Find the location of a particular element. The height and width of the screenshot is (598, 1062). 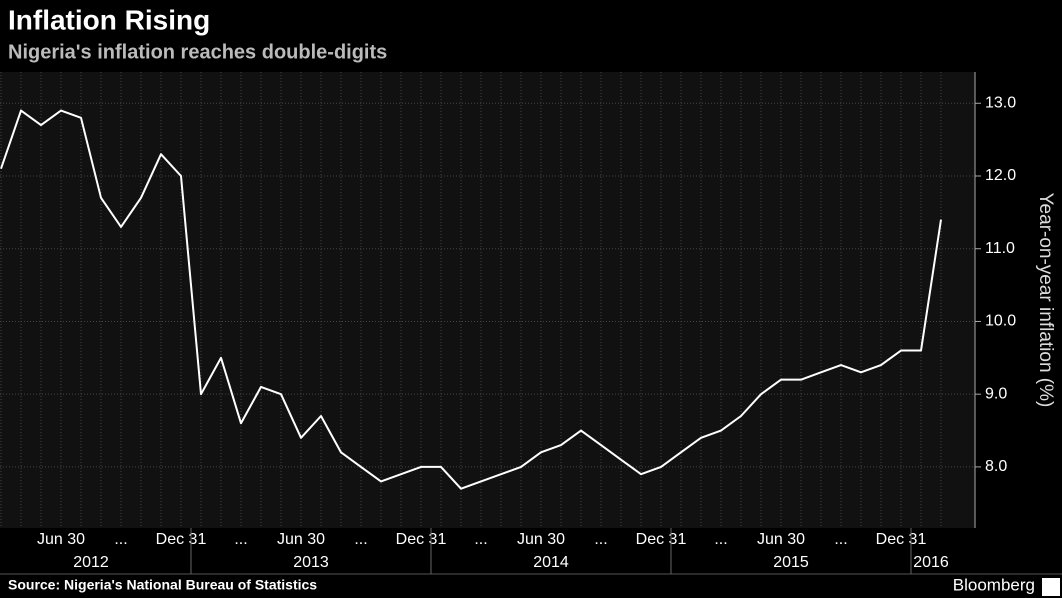

year-label: 2016 is located at coordinates (931, 562).